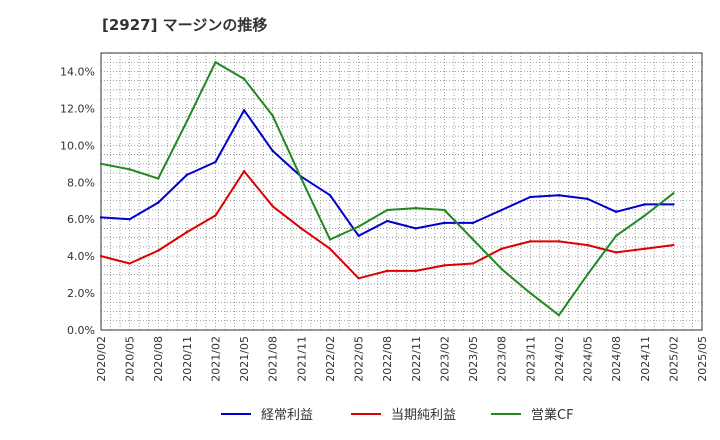 This screenshot has width=720, height=440. I want to click on x-tick-label: 2021/08, so click(273, 359).